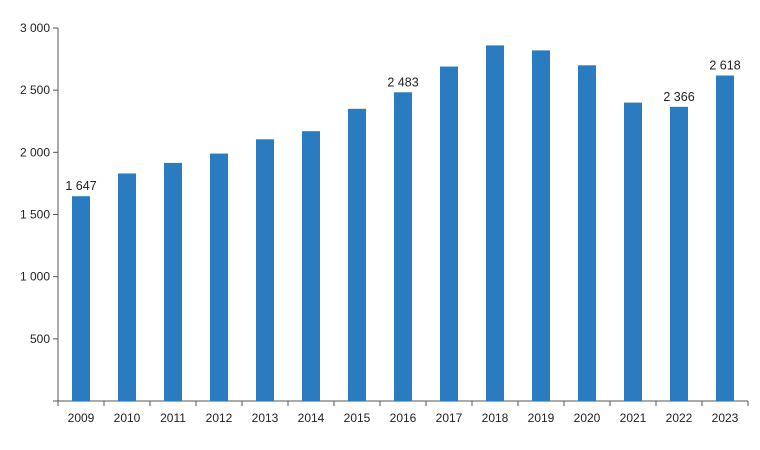  What do you see at coordinates (40, 339) in the screenshot?
I see `y-tick-label: 500` at bounding box center [40, 339].